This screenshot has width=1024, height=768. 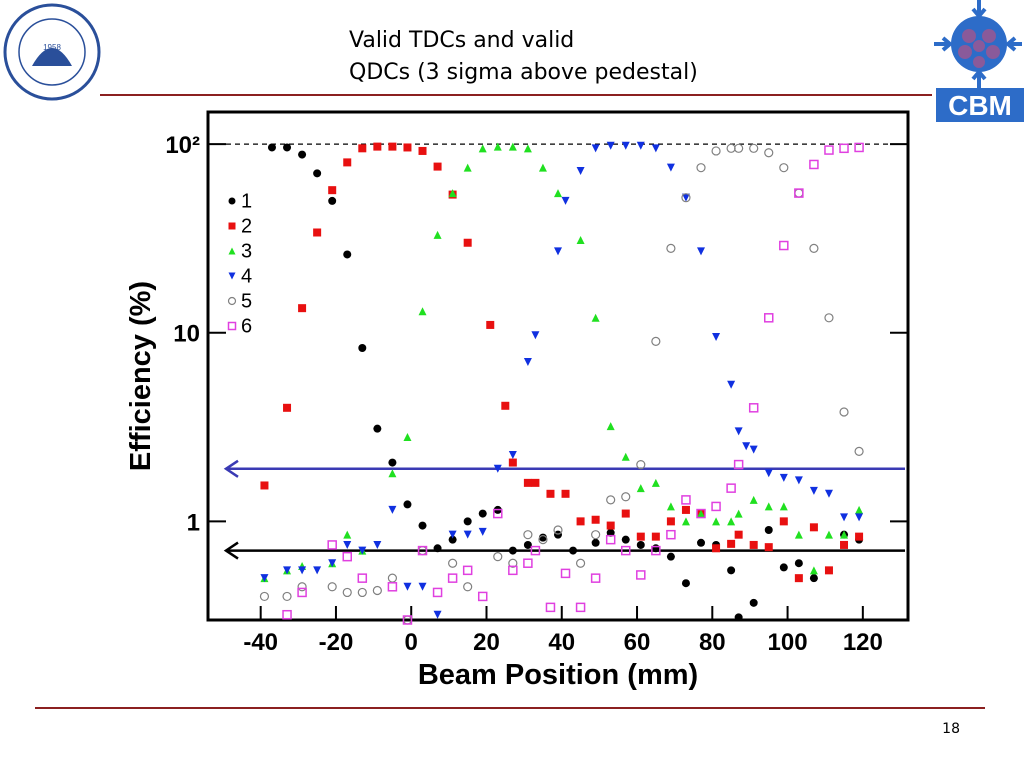 What do you see at coordinates (193, 522) in the screenshot?
I see `y-tick-label: 1` at bounding box center [193, 522].